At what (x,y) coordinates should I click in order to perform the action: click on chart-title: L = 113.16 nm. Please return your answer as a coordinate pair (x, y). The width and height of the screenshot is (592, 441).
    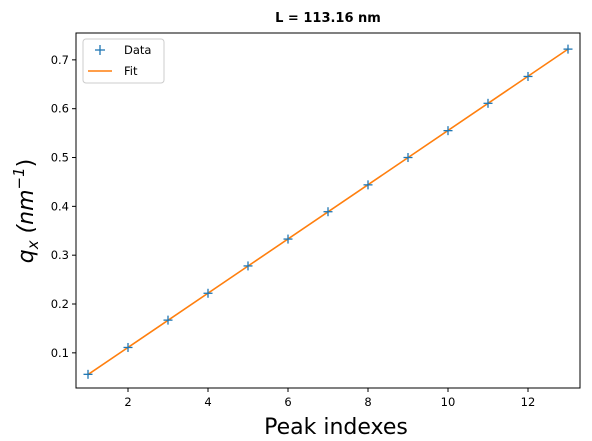
    Looking at the image, I should click on (328, 18).